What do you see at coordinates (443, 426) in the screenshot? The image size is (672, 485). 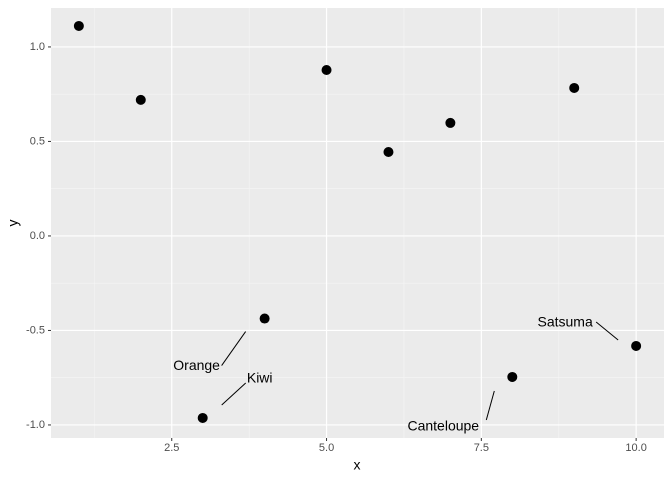 I see `point-label: Canteloupe` at bounding box center [443, 426].